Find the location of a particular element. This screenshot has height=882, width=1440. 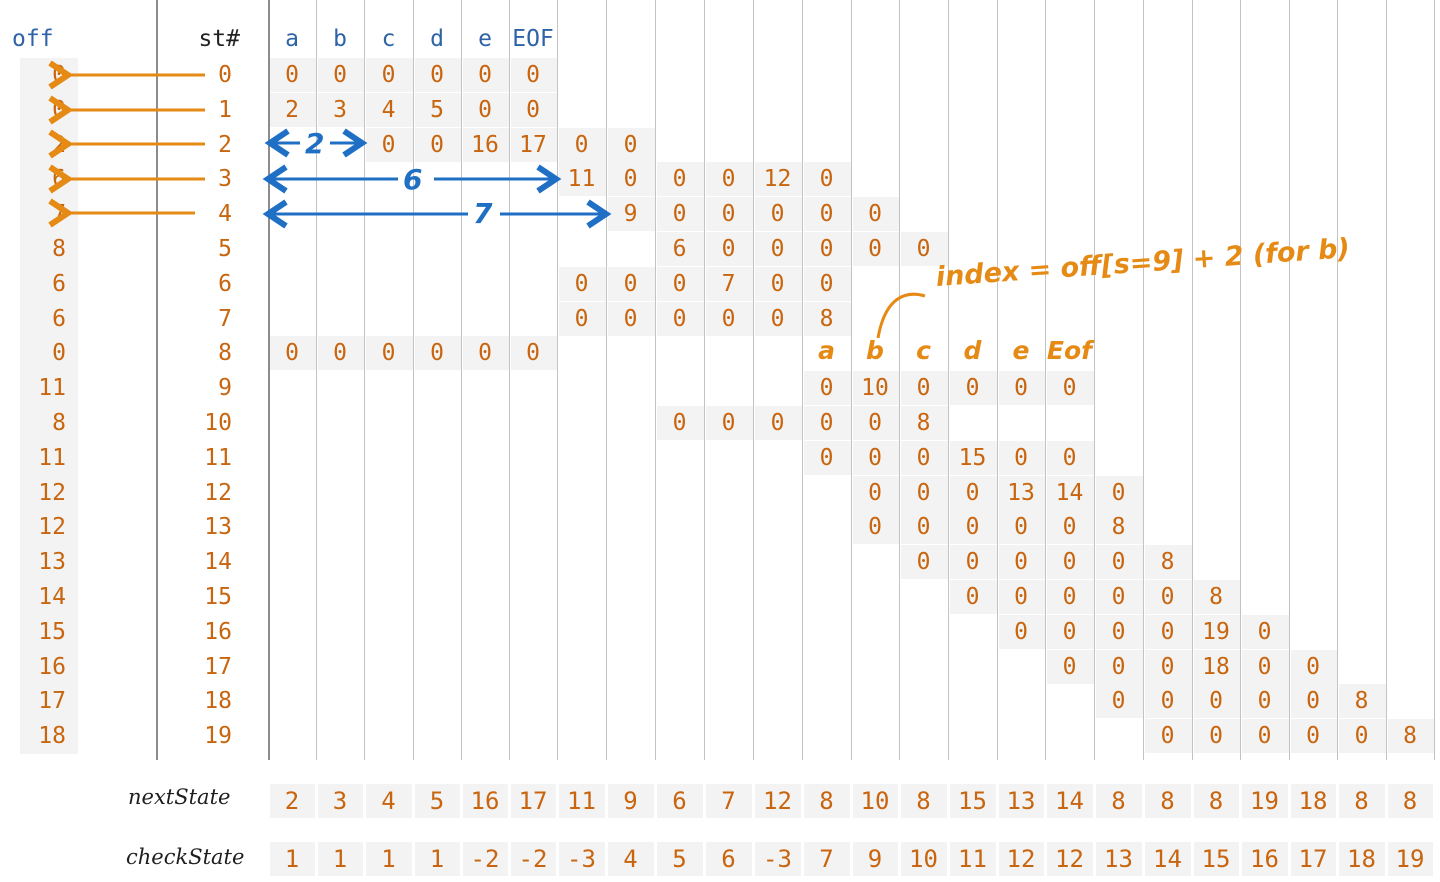

check-state-value: 17 is located at coordinates (1313, 859).